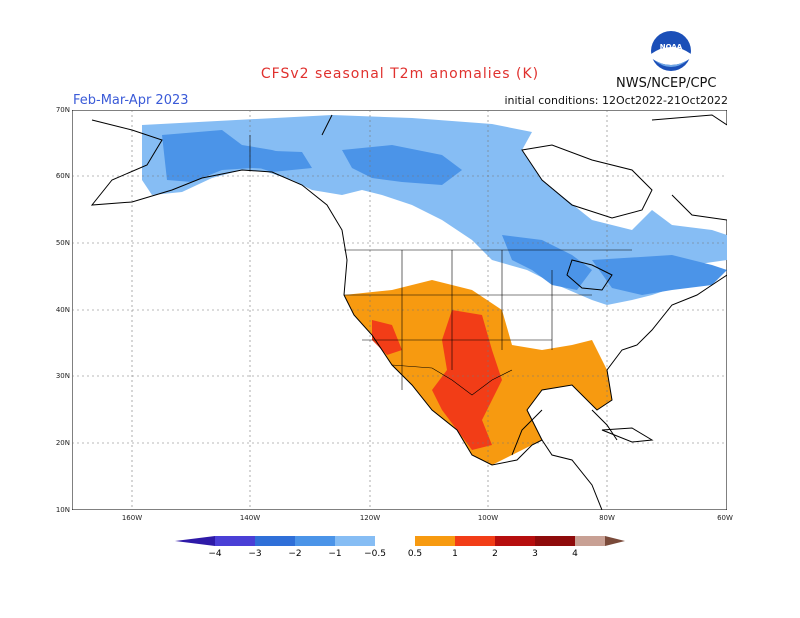 The width and height of the screenshot is (800, 618). Describe the element at coordinates (666, 83) in the screenshot. I see `organization-label: NWS/NCEP/CPC` at that location.